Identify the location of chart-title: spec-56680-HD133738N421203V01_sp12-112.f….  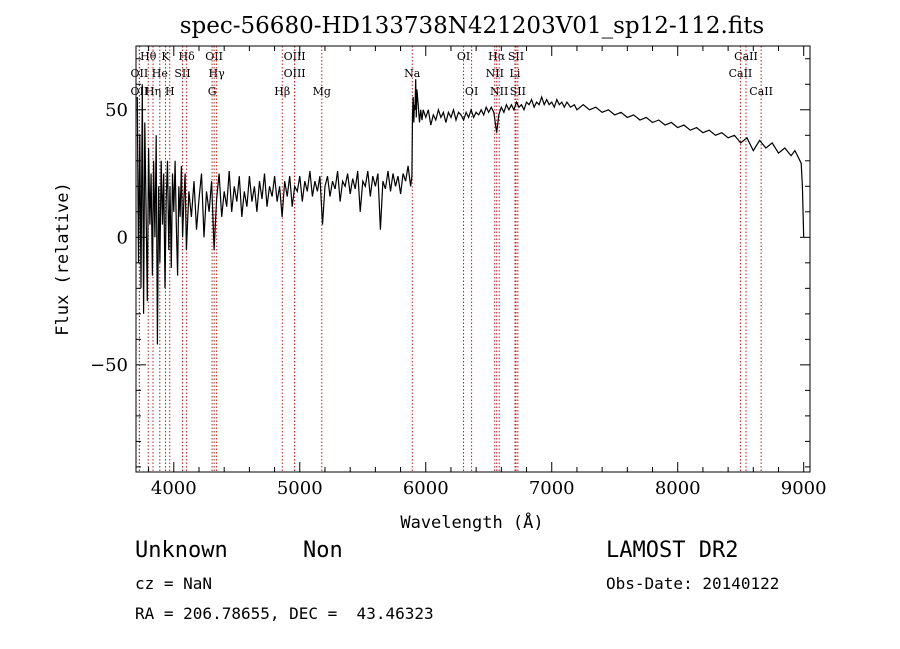
(472, 26).